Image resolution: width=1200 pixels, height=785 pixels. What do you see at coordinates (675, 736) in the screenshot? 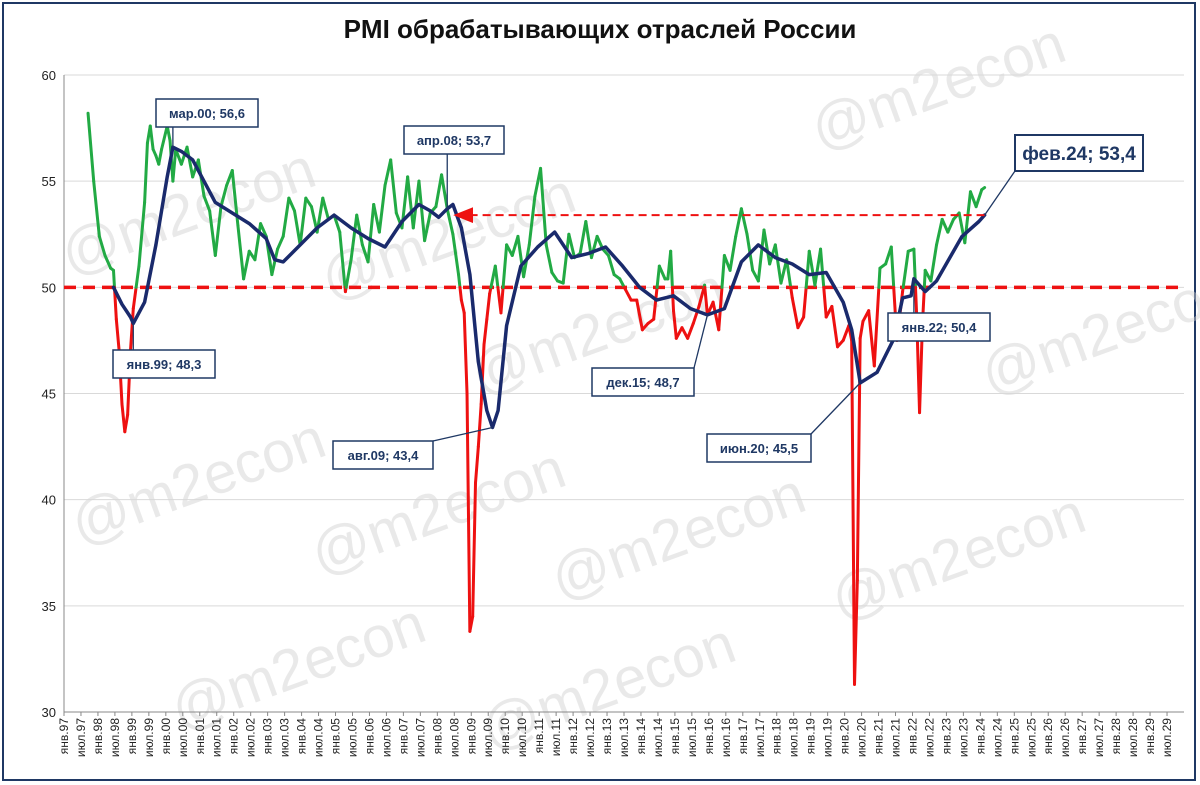
I see `x-tick-label: янв.15` at bounding box center [675, 736].